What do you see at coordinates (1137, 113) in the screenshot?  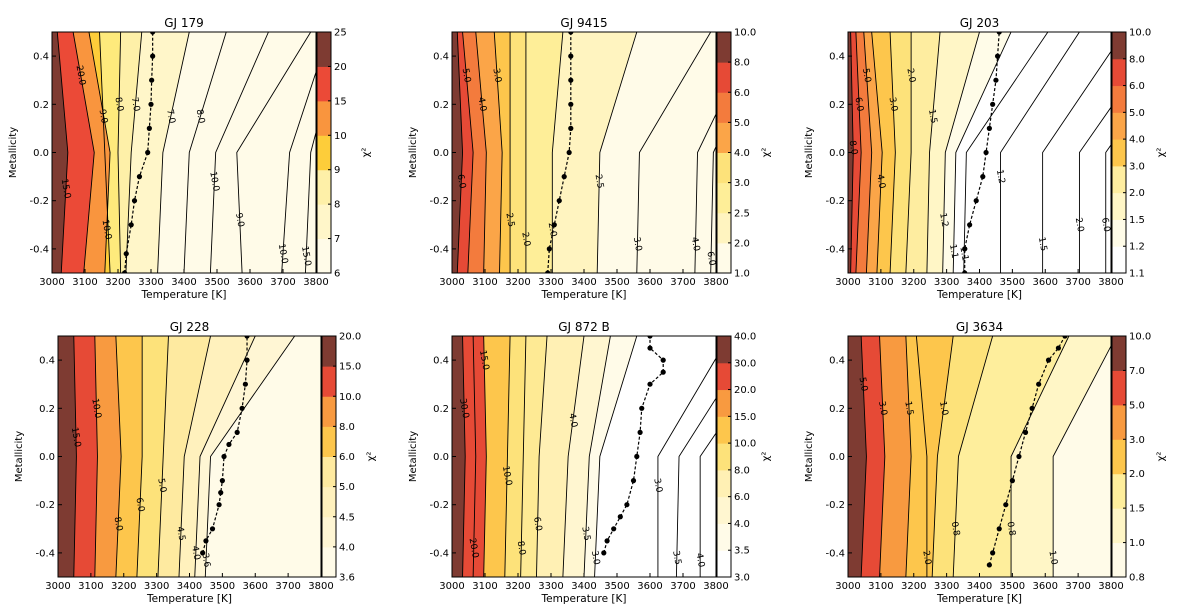 I see `colorbar-tick-label: 5.0` at bounding box center [1137, 113].